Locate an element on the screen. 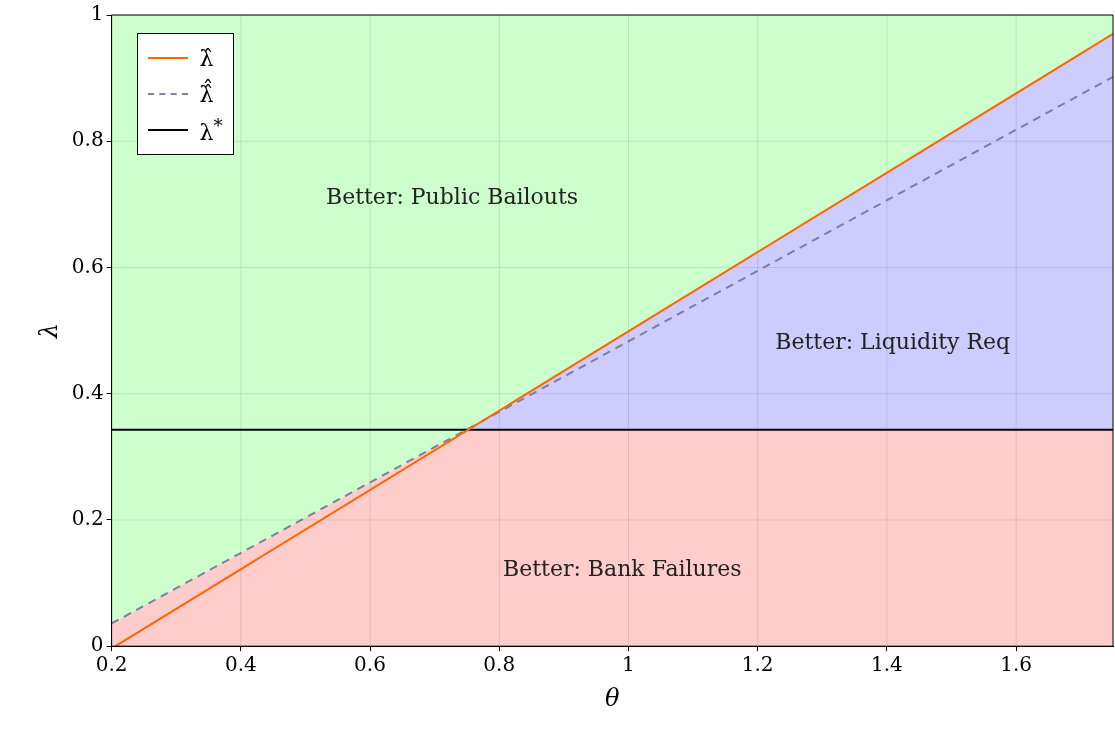 The width and height of the screenshot is (1115, 730). legend-label: λ̂̂ is located at coordinates (206, 94).